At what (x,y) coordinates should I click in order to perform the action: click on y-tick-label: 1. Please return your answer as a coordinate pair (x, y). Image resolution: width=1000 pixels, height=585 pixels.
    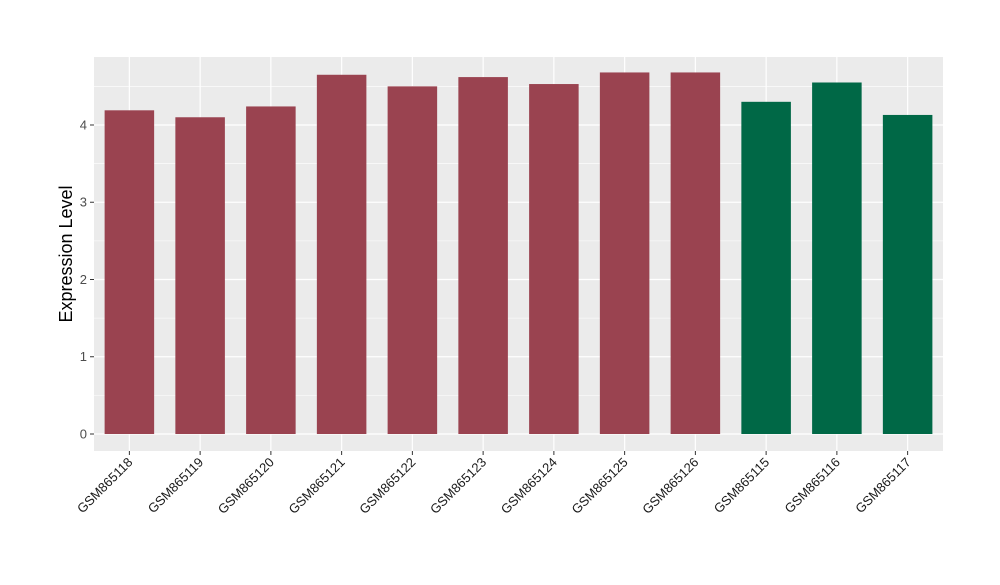
    Looking at the image, I should click on (83, 356).